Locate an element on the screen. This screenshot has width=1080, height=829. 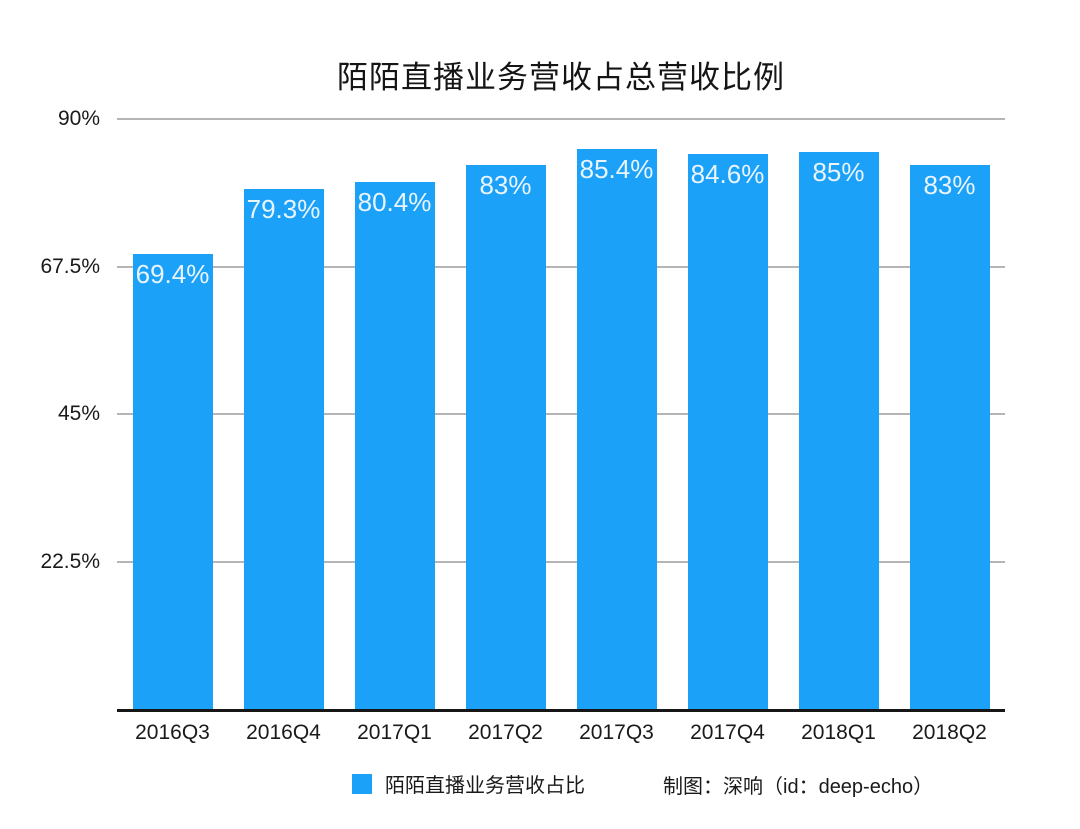
chart-title: 陌陌直播业务营收占总营收比例 is located at coordinates (561, 77).